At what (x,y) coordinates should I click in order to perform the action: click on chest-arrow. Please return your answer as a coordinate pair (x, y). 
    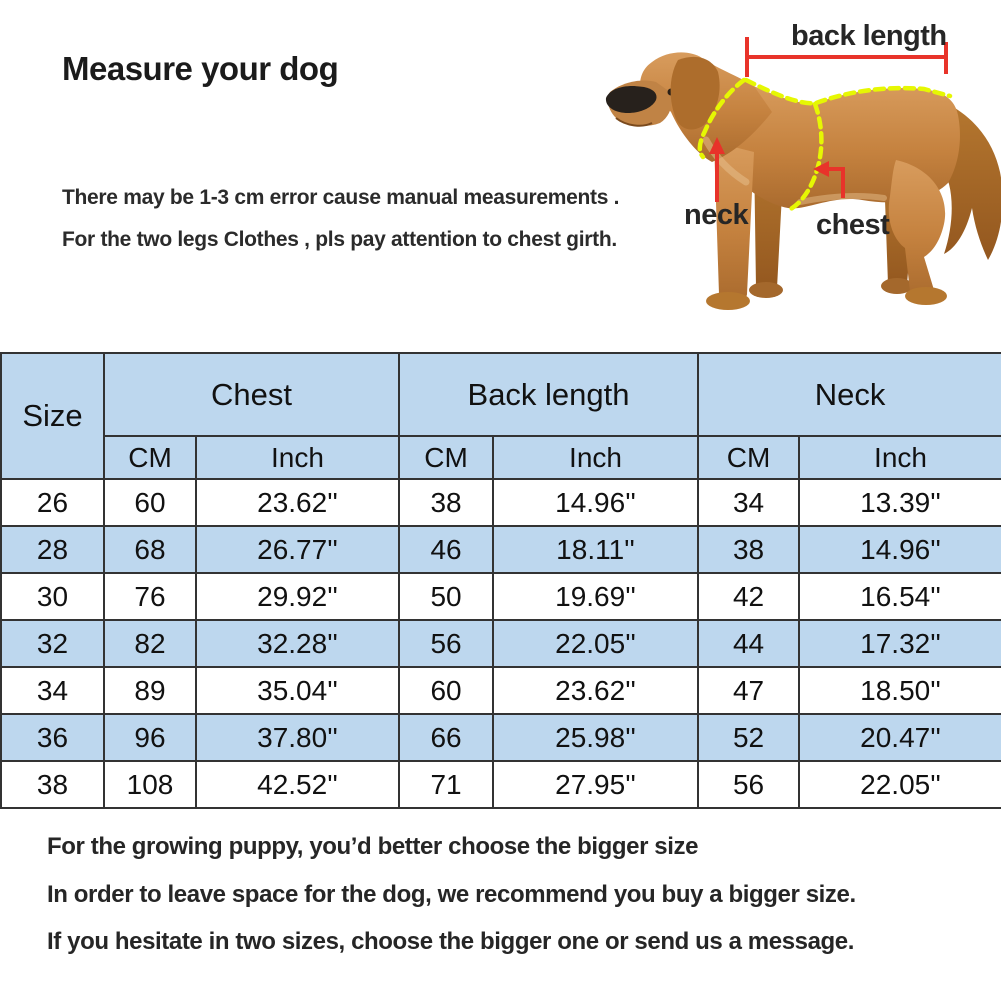
    Looking at the image, I should click on (829, 179).